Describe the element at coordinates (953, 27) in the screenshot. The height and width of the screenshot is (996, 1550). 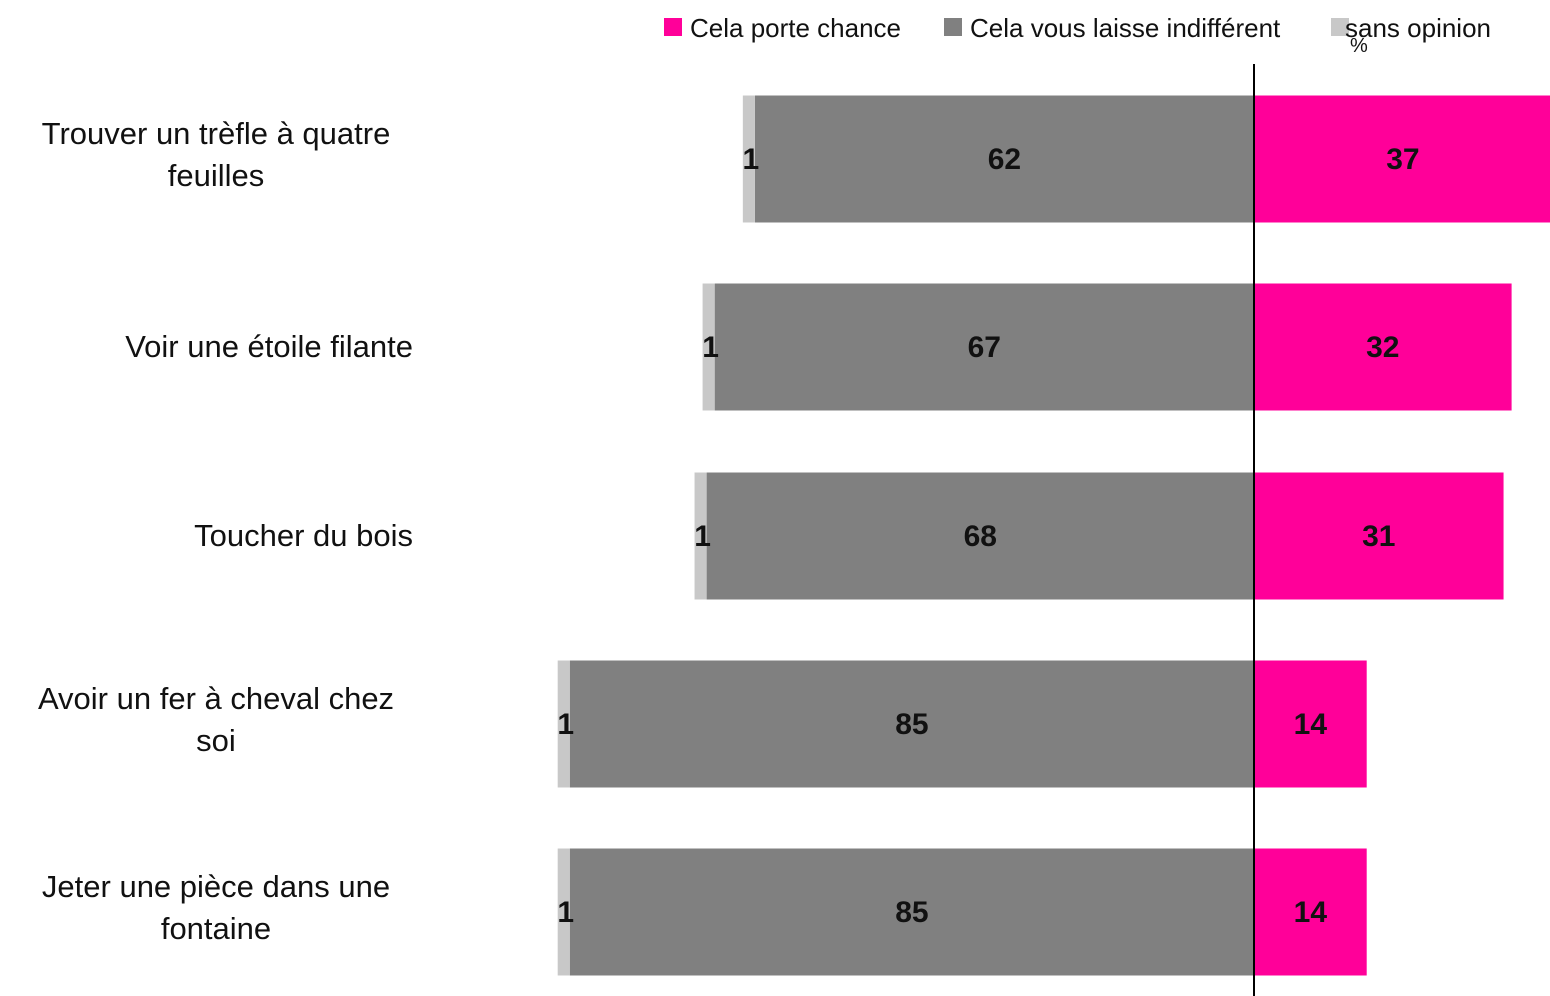
I see `legend-swatch-indifferent` at that location.